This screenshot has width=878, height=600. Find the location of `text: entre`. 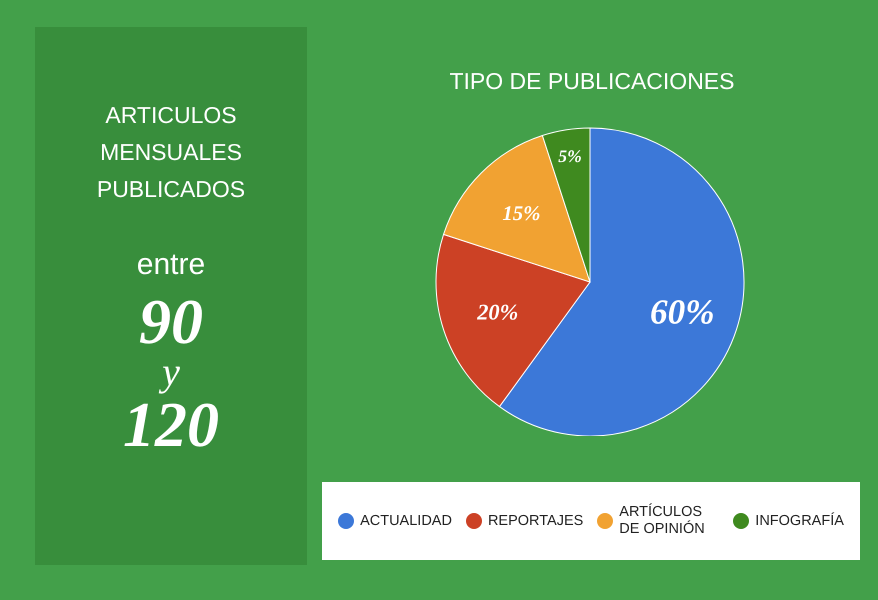

text: entre is located at coordinates (171, 265).